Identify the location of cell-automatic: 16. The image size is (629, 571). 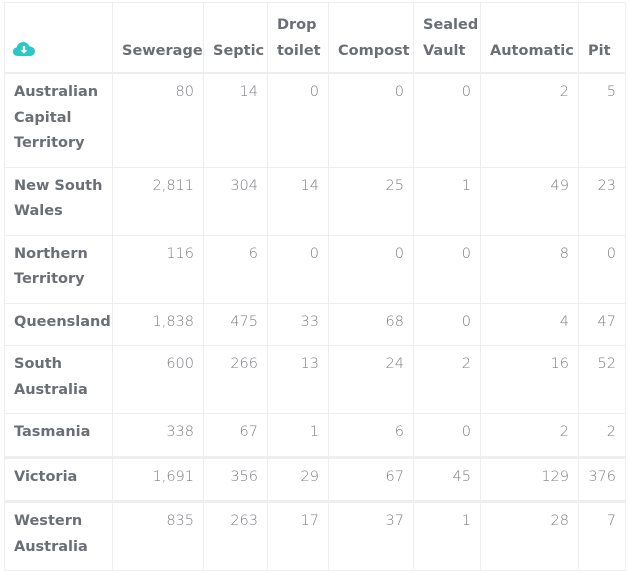
(529, 379).